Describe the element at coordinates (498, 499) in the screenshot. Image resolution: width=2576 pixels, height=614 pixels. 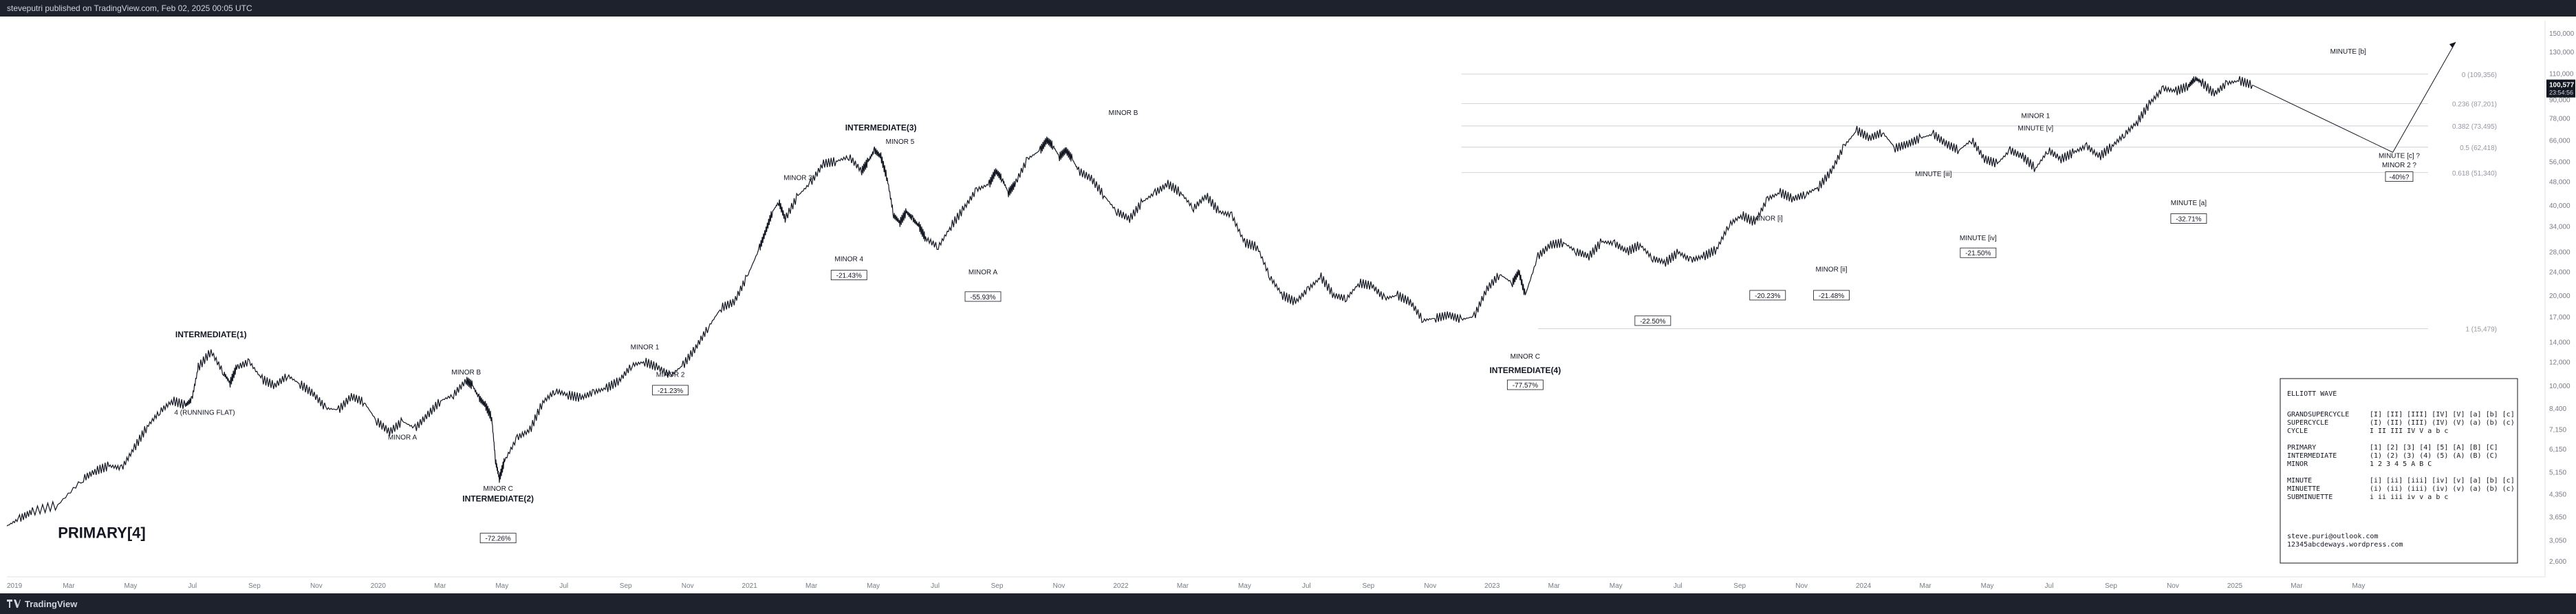
I see `wave-label: INTERMEDIATE(2)` at that location.